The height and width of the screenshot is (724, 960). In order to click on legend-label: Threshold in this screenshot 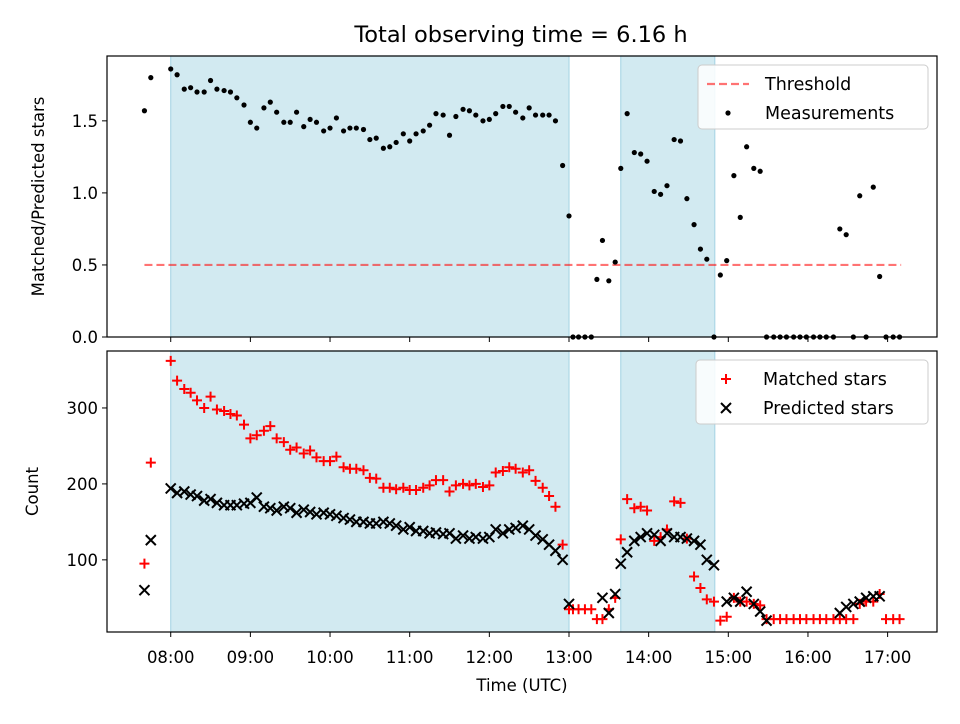, I will do `click(807, 85)`.